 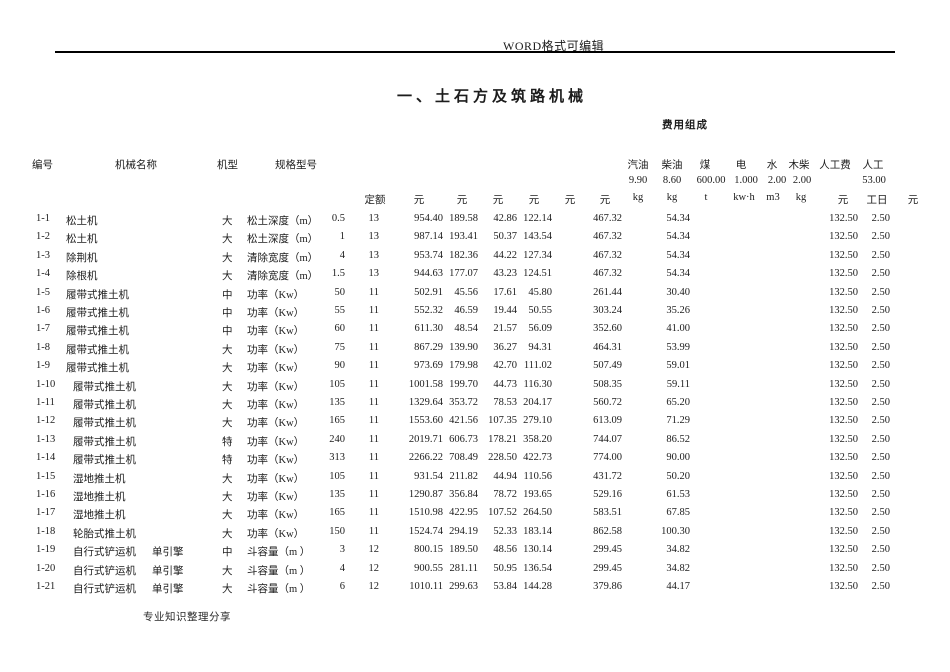 What do you see at coordinates (835, 165) in the screenshot?
I see `col-header-labor-cost: 人工费` at bounding box center [835, 165].